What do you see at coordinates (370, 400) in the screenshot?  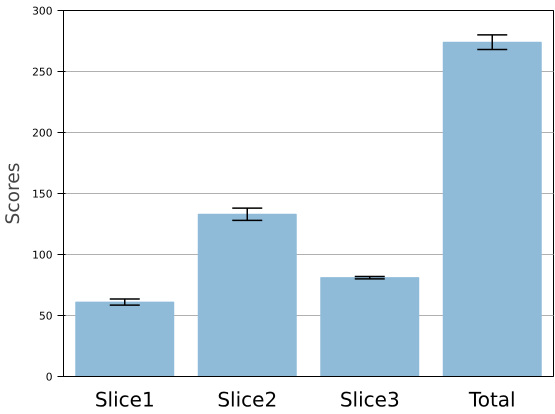 I see `x-tick-label: Slice3` at bounding box center [370, 400].